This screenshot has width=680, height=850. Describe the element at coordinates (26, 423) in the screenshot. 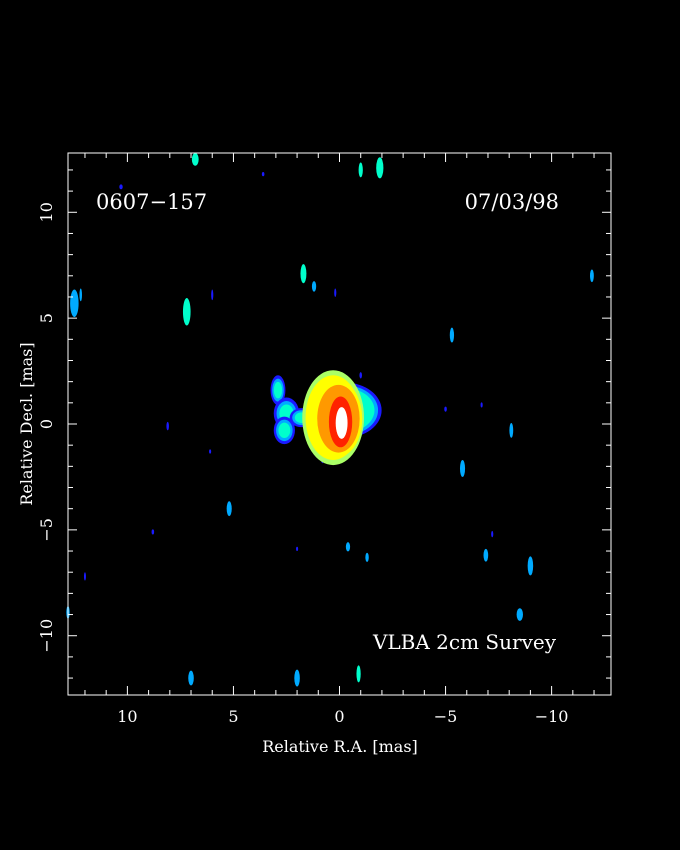

I see `y-axis-label: Relative Decl. [mas]` at that location.